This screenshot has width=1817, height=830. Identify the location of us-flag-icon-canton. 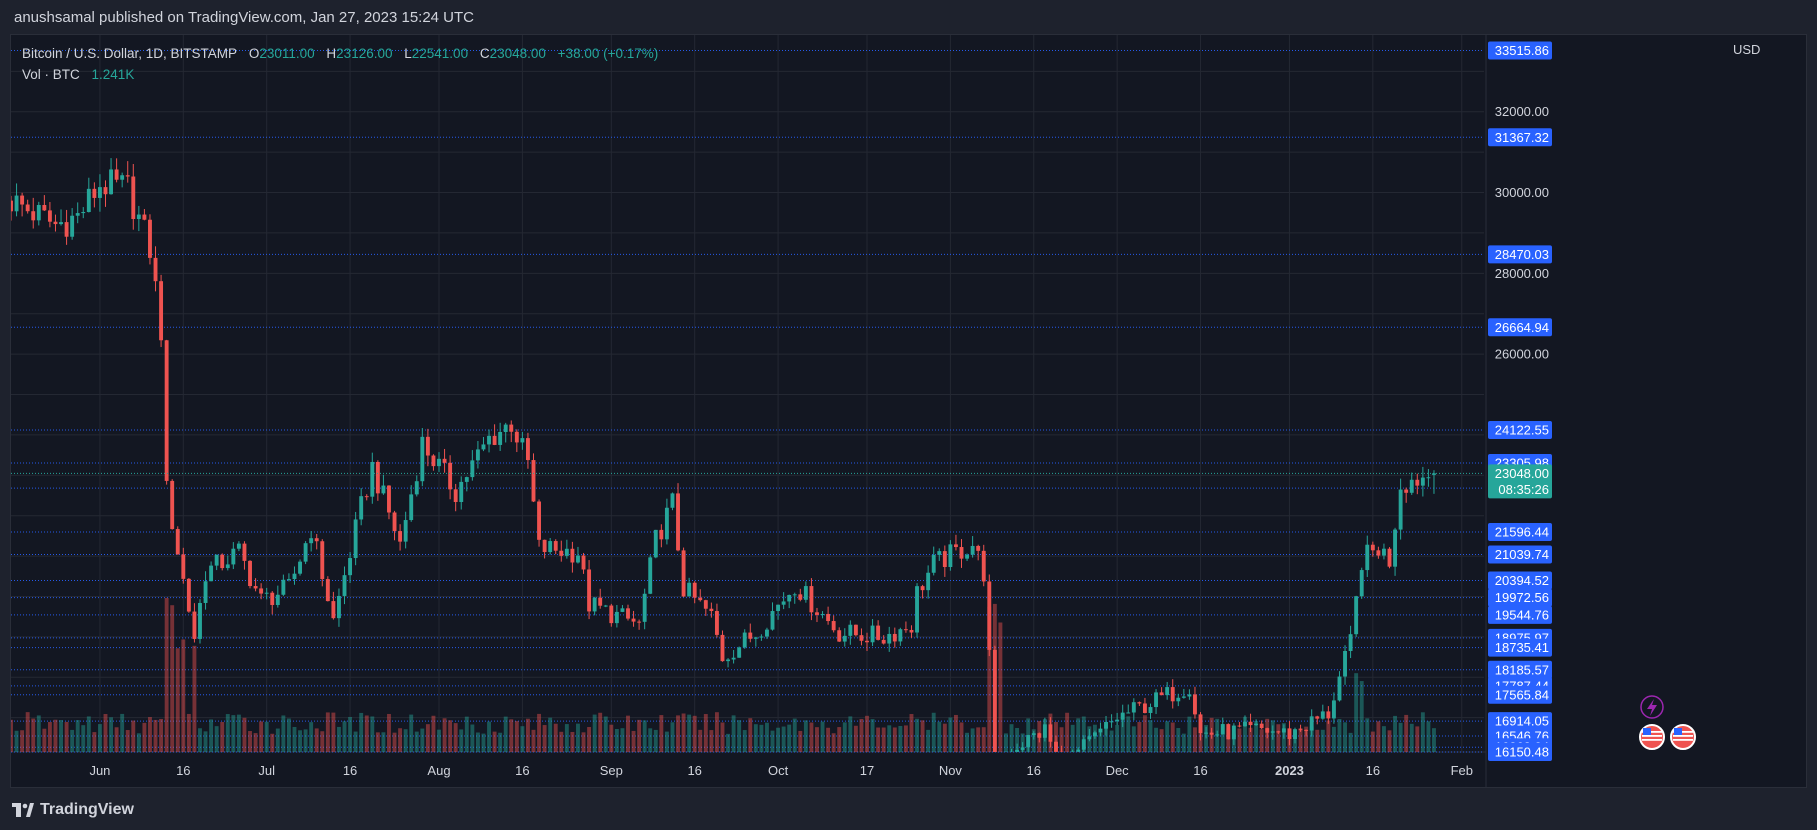
(1647, 731).